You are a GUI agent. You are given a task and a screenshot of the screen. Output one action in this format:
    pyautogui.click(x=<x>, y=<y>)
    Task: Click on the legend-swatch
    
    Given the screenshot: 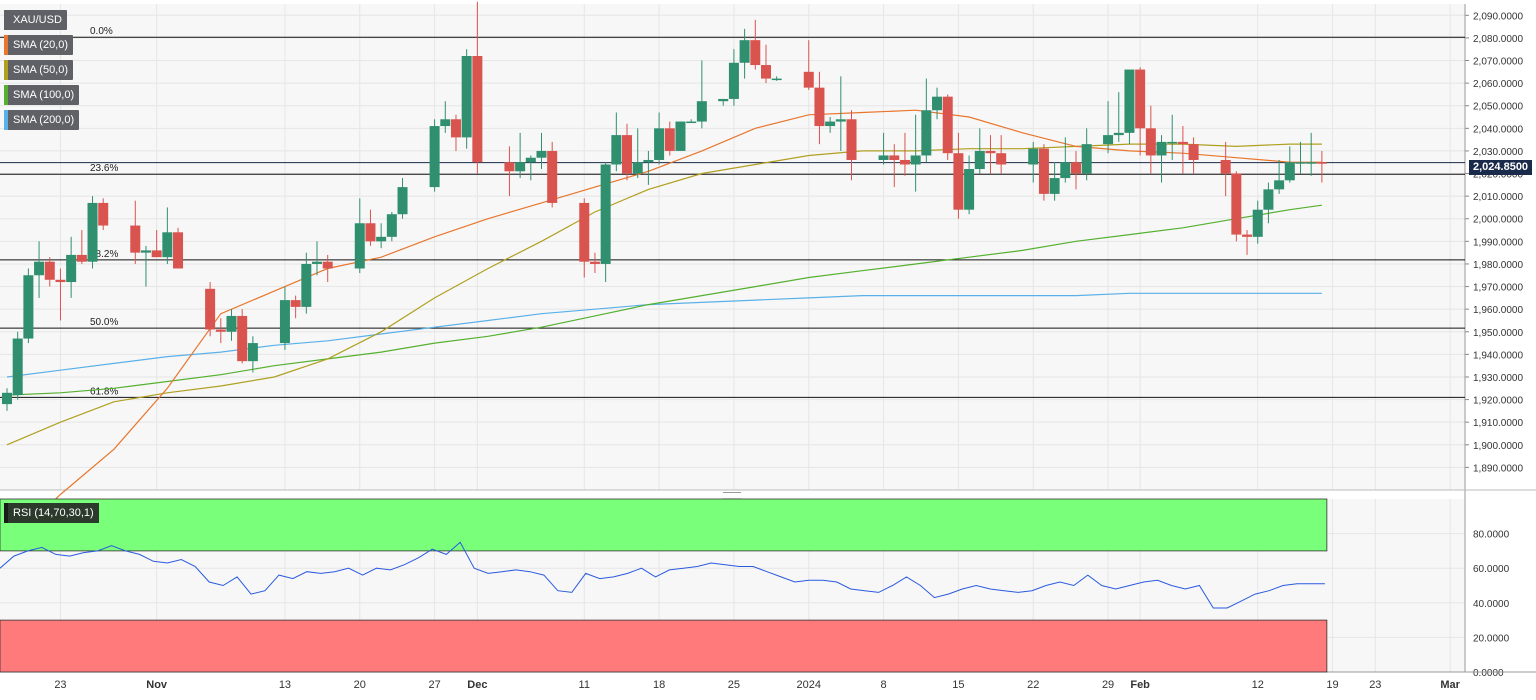 What is the action you would take?
    pyautogui.click(x=6, y=95)
    